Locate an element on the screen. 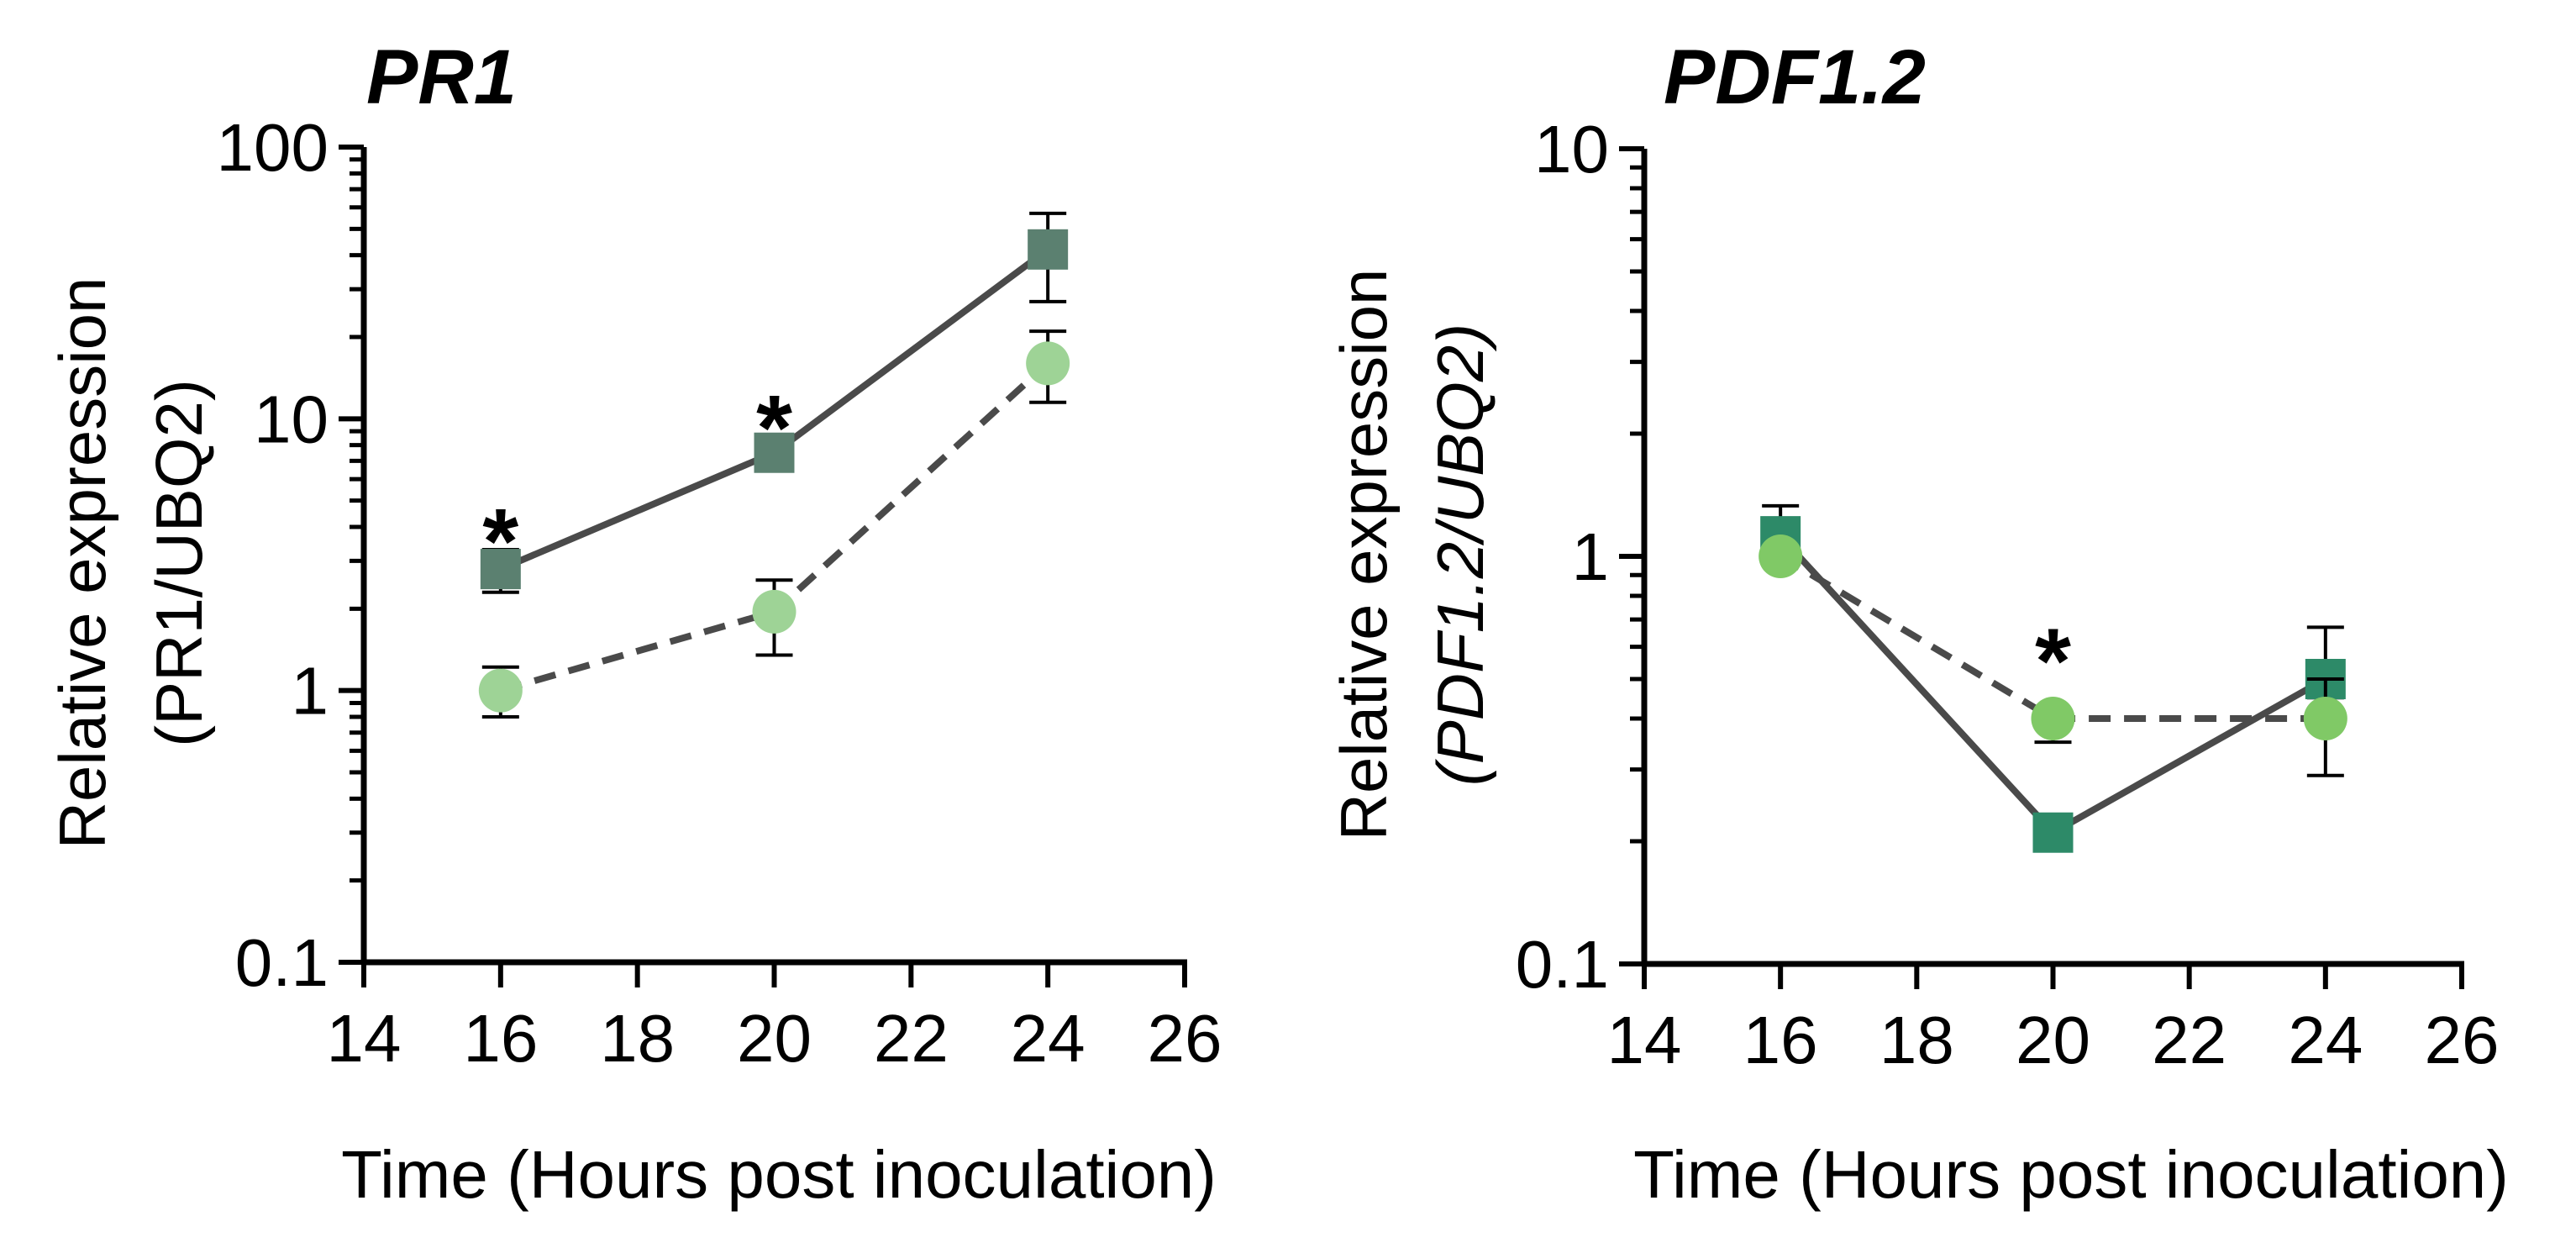 The image size is (2576, 1248). pdf12-ylabel-line2: (PDF1.2/UBQ2) is located at coordinates (1460, 555).